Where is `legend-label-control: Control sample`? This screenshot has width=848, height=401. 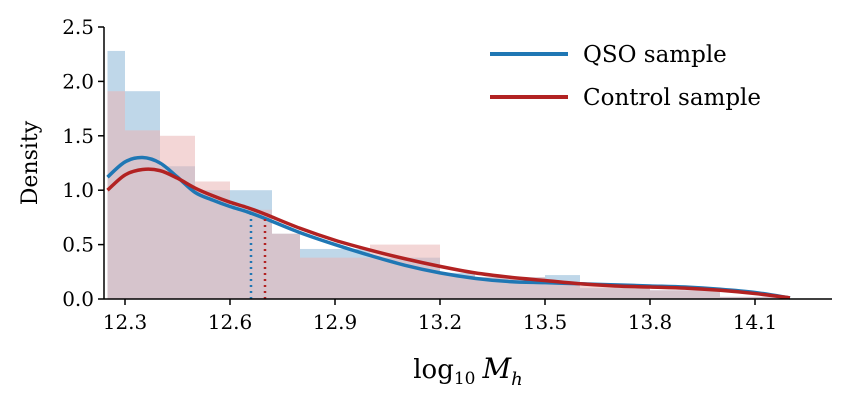 legend-label-control: Control sample is located at coordinates (672, 98).